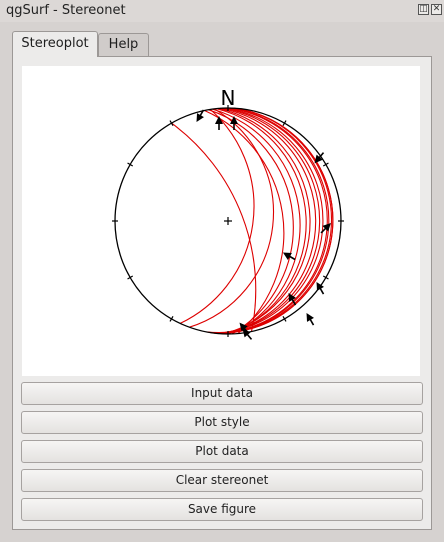  Describe the element at coordinates (222, 393) in the screenshot. I see `input-data-button: Input data` at that location.